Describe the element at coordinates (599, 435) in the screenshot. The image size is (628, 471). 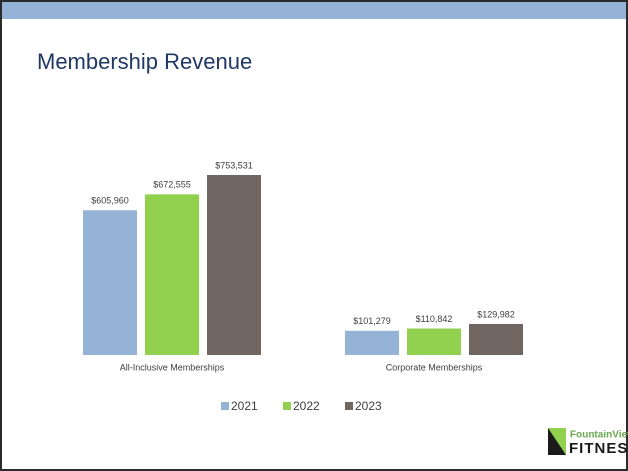
I see `logo-line1: FountainView` at that location.